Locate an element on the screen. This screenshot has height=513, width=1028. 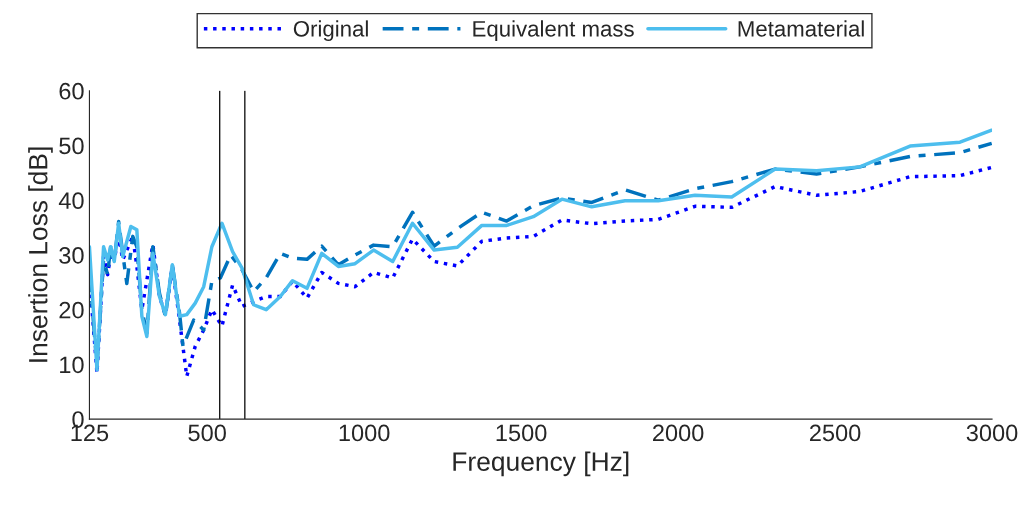
y-tick-label: 20 is located at coordinates (71, 310).